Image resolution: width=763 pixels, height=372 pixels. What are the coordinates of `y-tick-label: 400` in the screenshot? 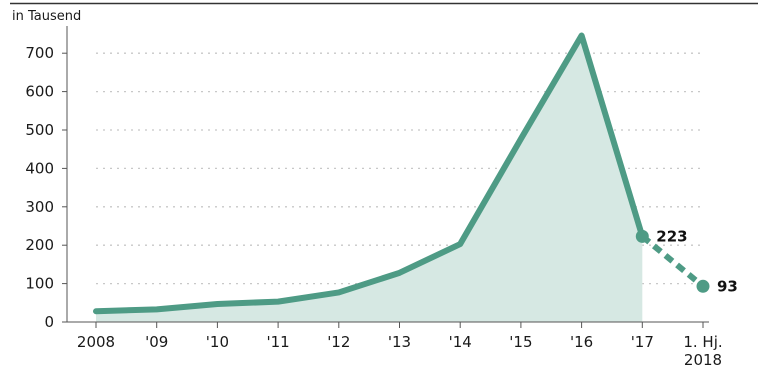 It's located at (39, 168).